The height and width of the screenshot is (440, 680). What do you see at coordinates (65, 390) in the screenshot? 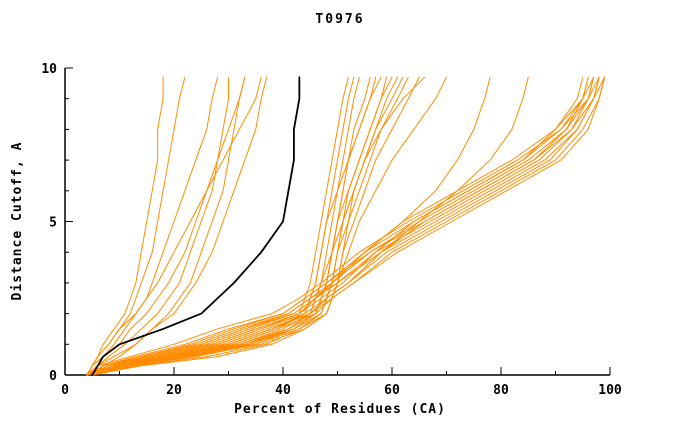
I see `x-tick-label: 0` at bounding box center [65, 390].